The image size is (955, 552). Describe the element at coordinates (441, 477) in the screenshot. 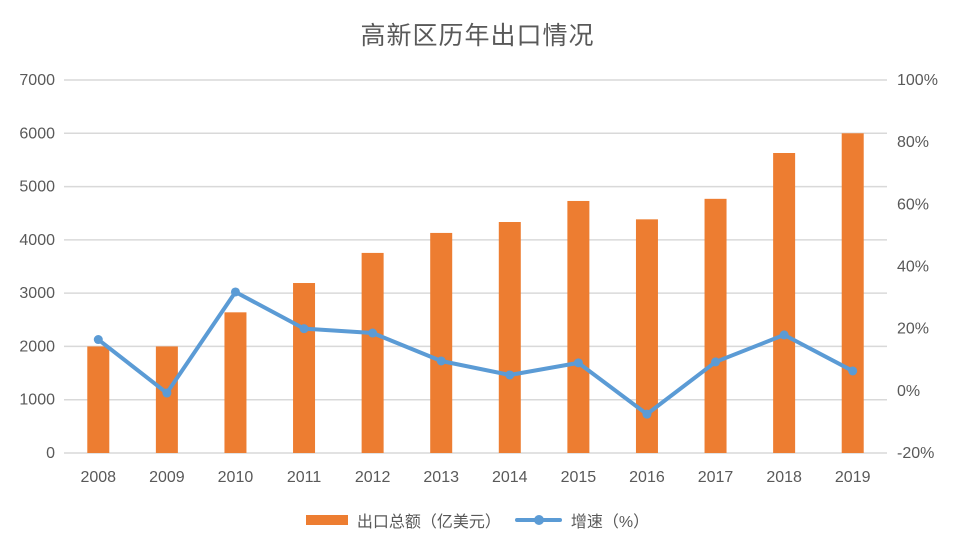

I see `x-axis-tick-label: 2013` at that location.